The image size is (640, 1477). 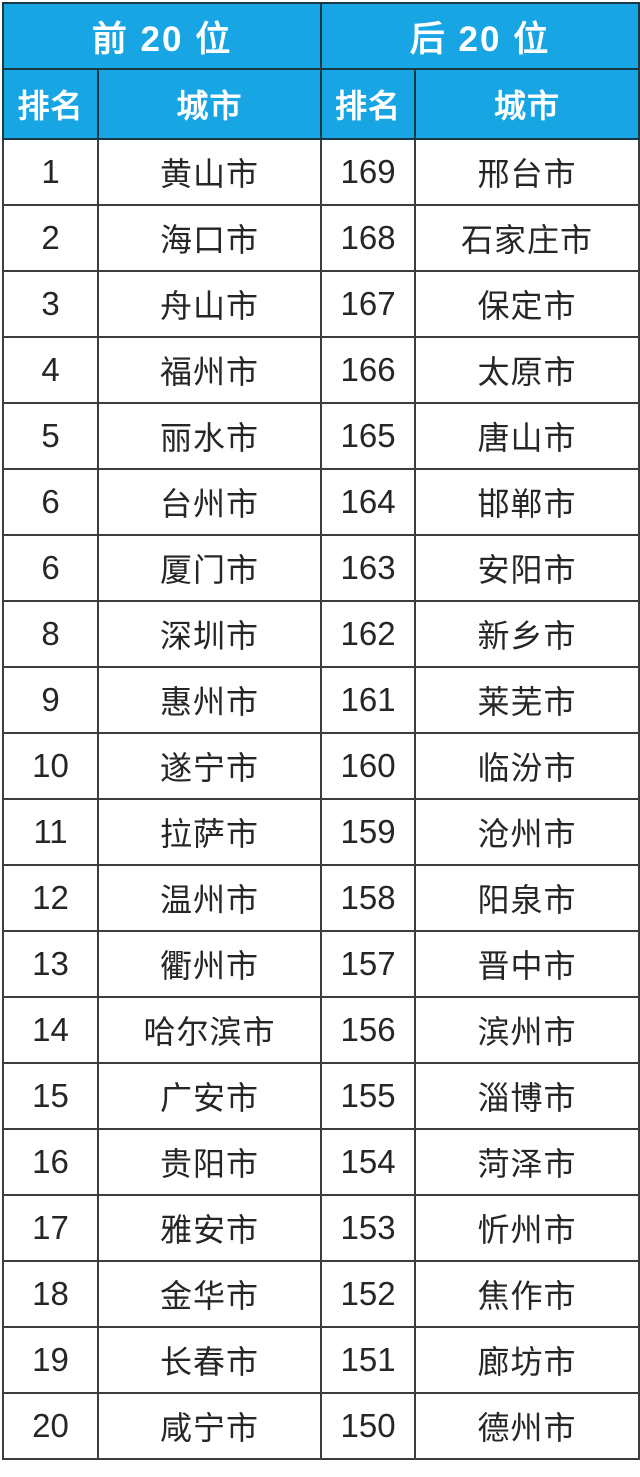 I want to click on city-cell: 邢台市, so click(x=527, y=172).